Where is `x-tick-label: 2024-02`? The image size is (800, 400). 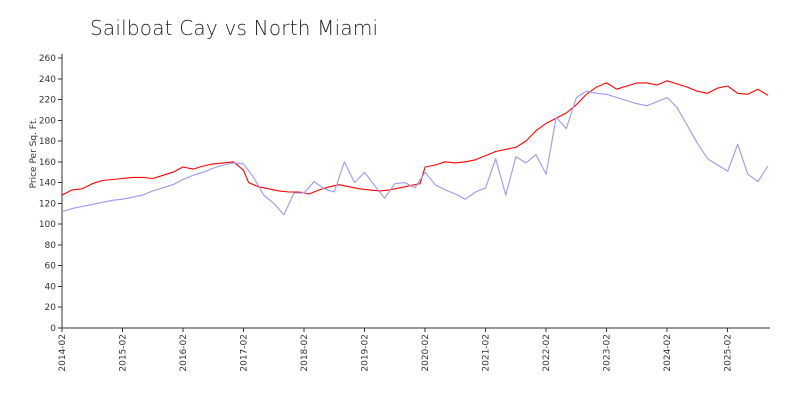
x-tick-label: 2024-02 is located at coordinates (668, 353).